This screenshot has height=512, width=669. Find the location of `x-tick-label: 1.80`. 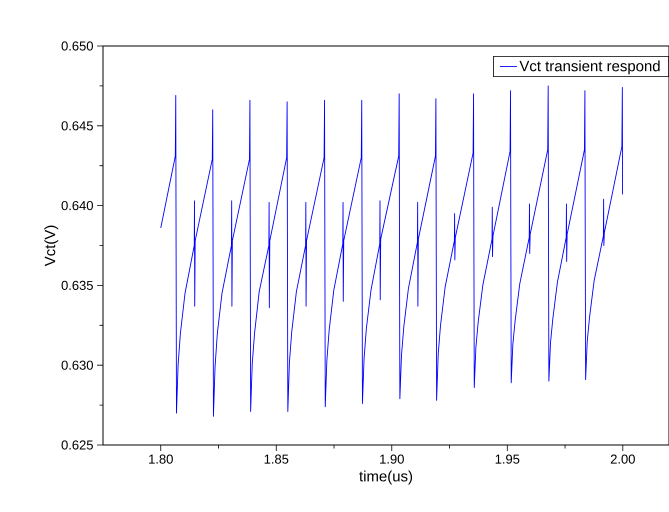

x-tick-label: 1.80 is located at coordinates (161, 459).